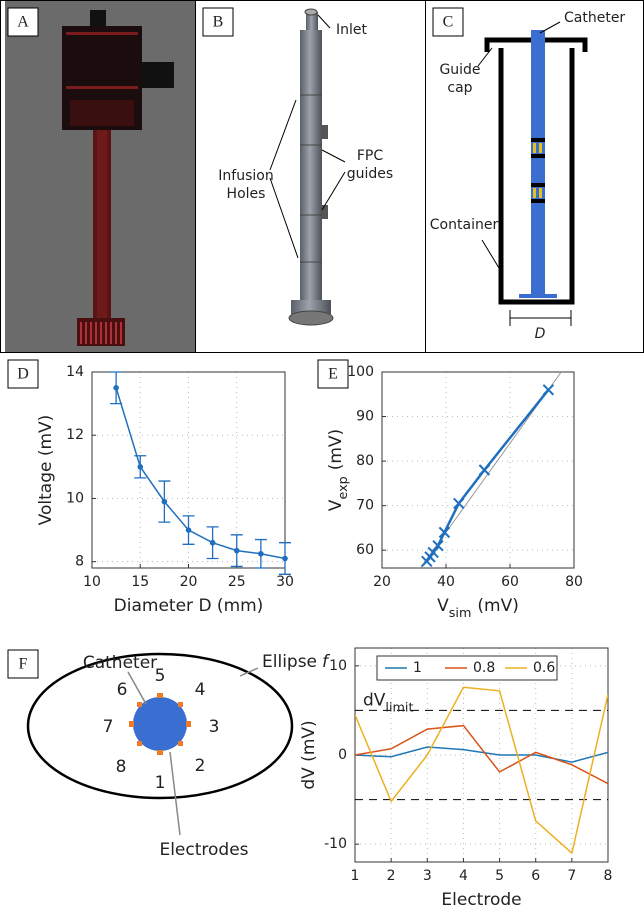  Describe the element at coordinates (374, 700) in the screenshot. I see `label-part: dV` at that location.